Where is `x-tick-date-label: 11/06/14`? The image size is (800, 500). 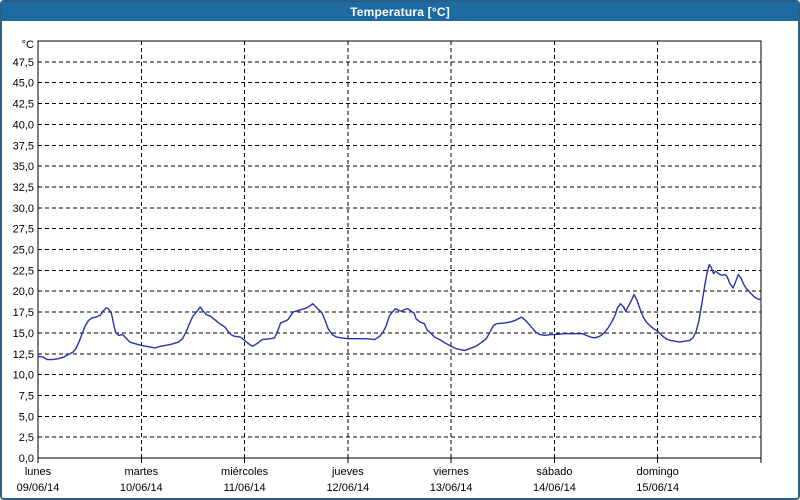
x-tick-date-label: 11/06/14 is located at coordinates (245, 488).